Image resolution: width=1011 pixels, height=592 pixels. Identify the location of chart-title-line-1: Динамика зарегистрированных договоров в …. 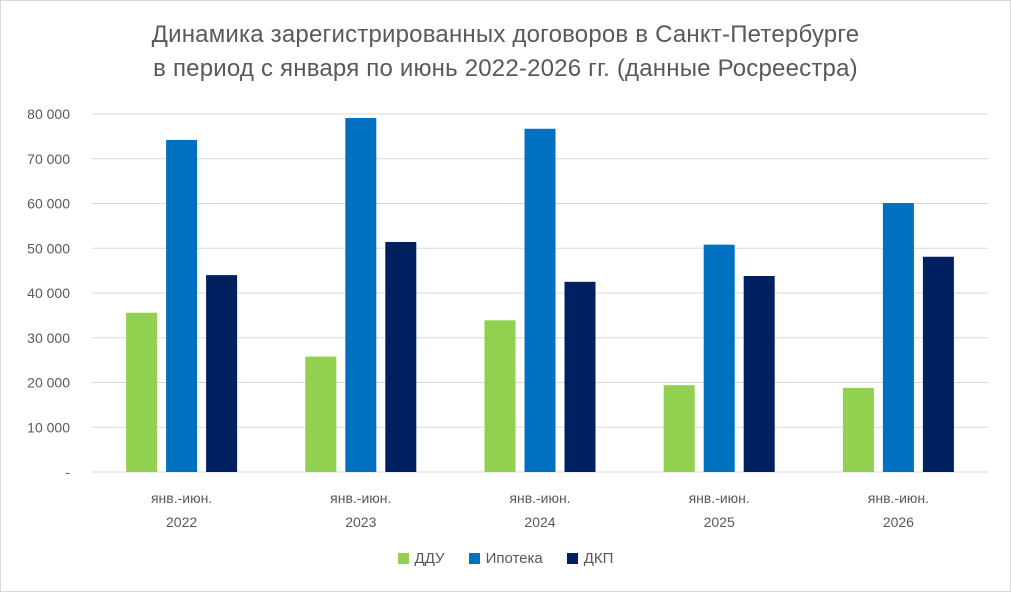
(505, 34).